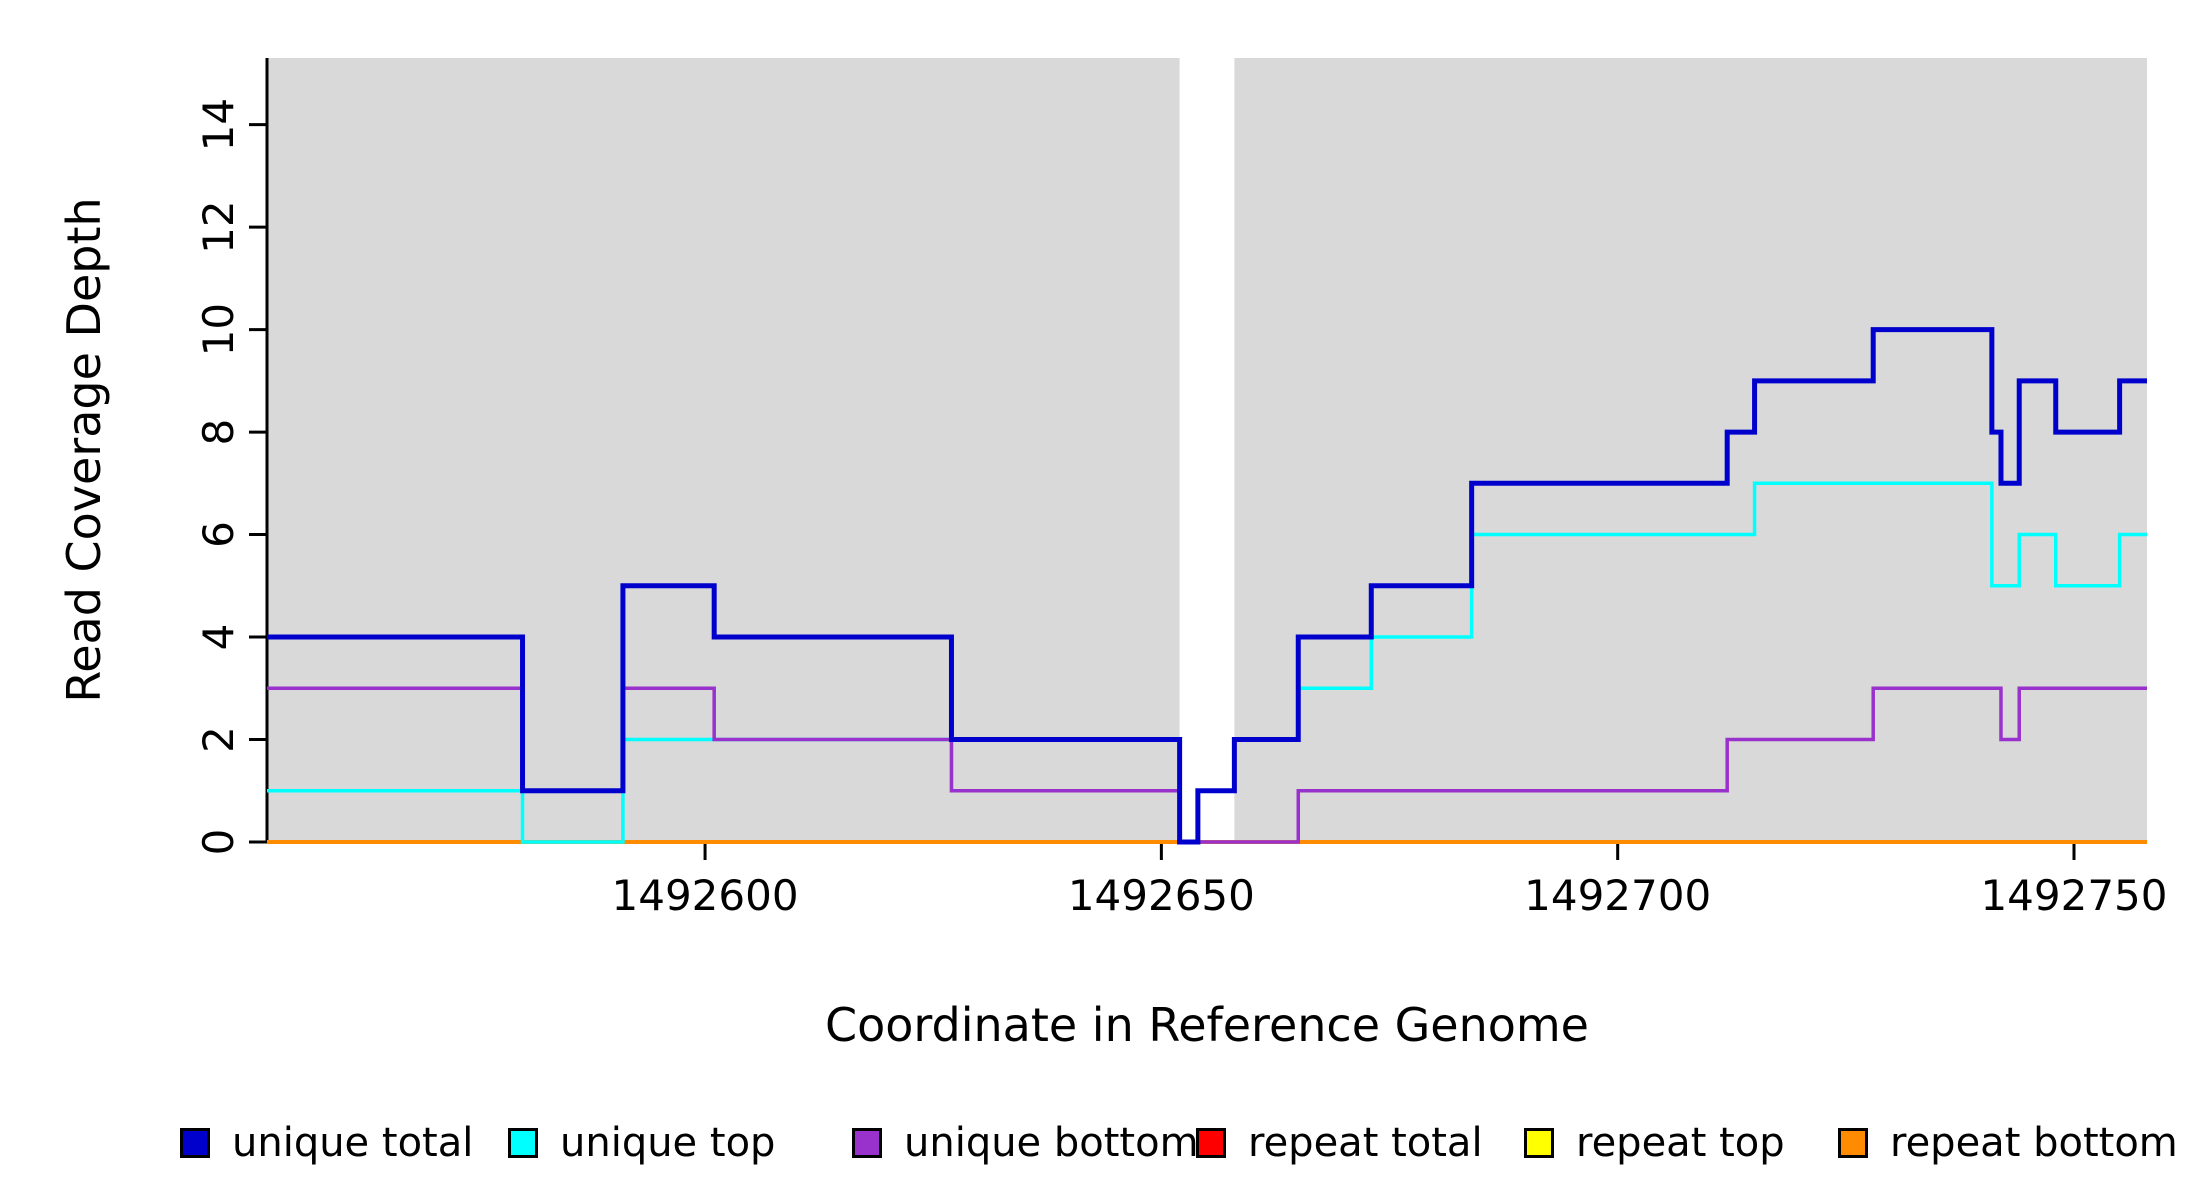 The image size is (2200, 1200). What do you see at coordinates (218, 226) in the screenshot?
I see `y-tick-label: 12` at bounding box center [218, 226].